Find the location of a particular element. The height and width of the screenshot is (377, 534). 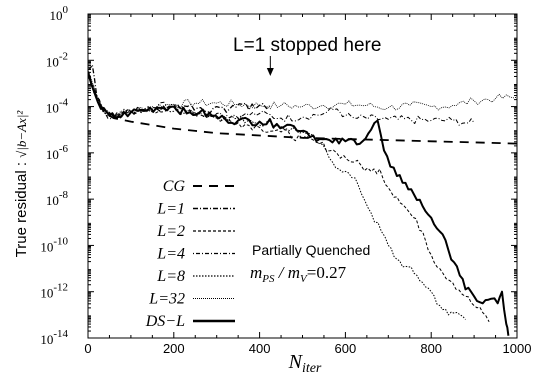

x-tick-label: 1000 is located at coordinates (517, 348).